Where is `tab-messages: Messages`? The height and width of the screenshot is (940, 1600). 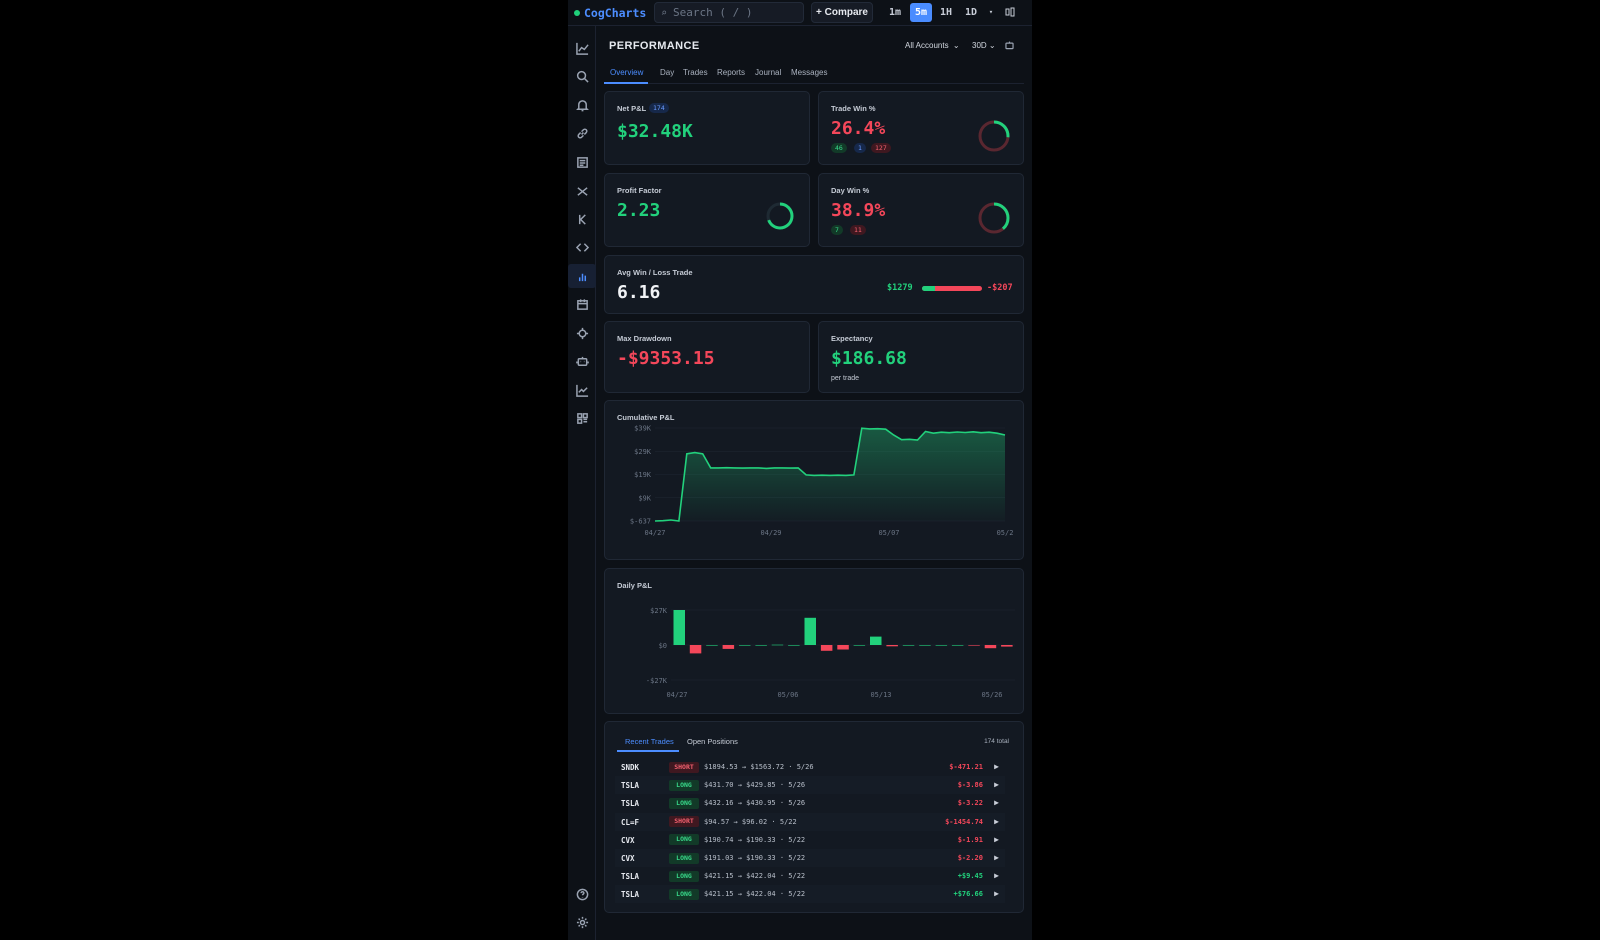 tab-messages: Messages is located at coordinates (809, 72).